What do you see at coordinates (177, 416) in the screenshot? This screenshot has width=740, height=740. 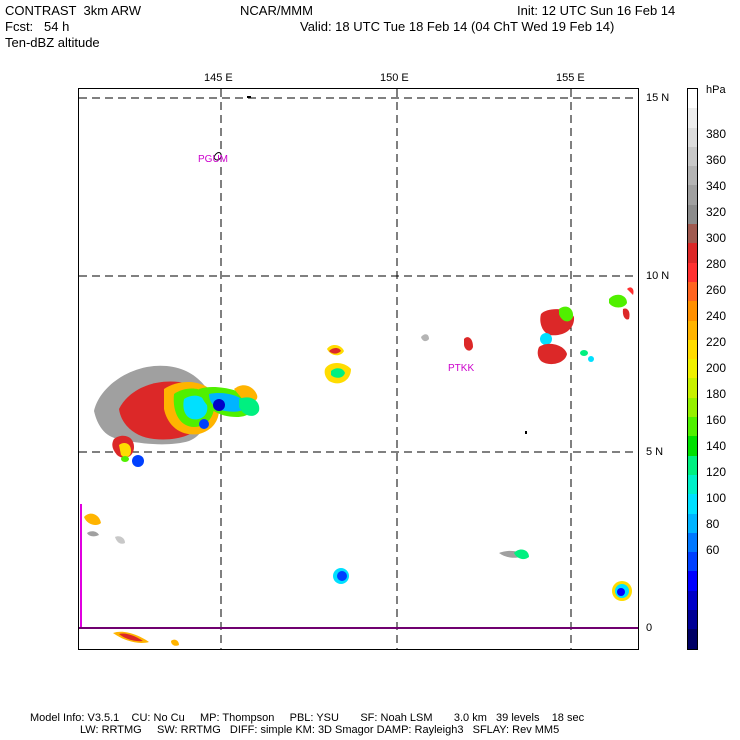 I see `storm-cluster-west` at bounding box center [177, 416].